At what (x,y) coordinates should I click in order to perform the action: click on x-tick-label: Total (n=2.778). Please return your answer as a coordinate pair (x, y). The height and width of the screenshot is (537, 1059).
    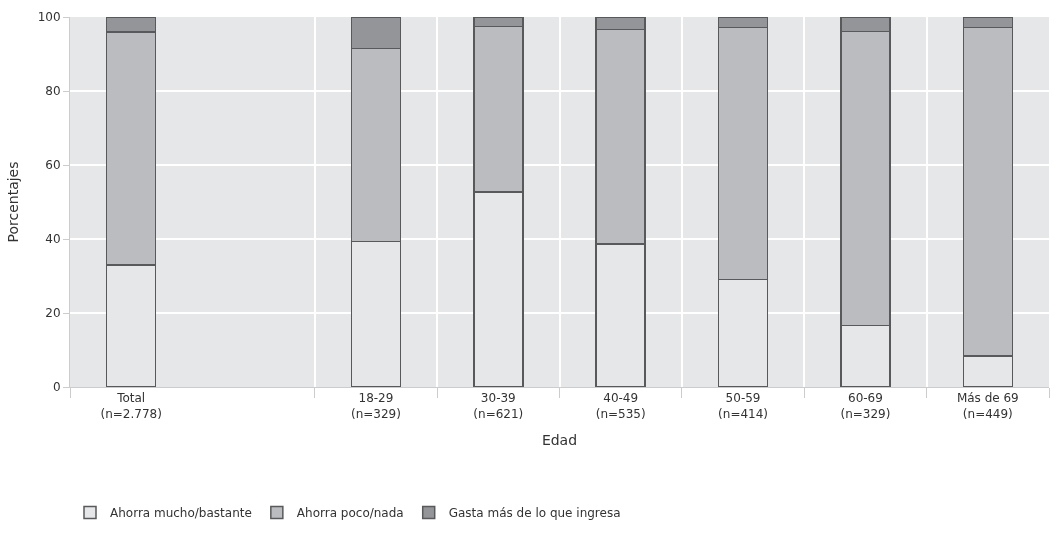
    Looking at the image, I should click on (131, 406).